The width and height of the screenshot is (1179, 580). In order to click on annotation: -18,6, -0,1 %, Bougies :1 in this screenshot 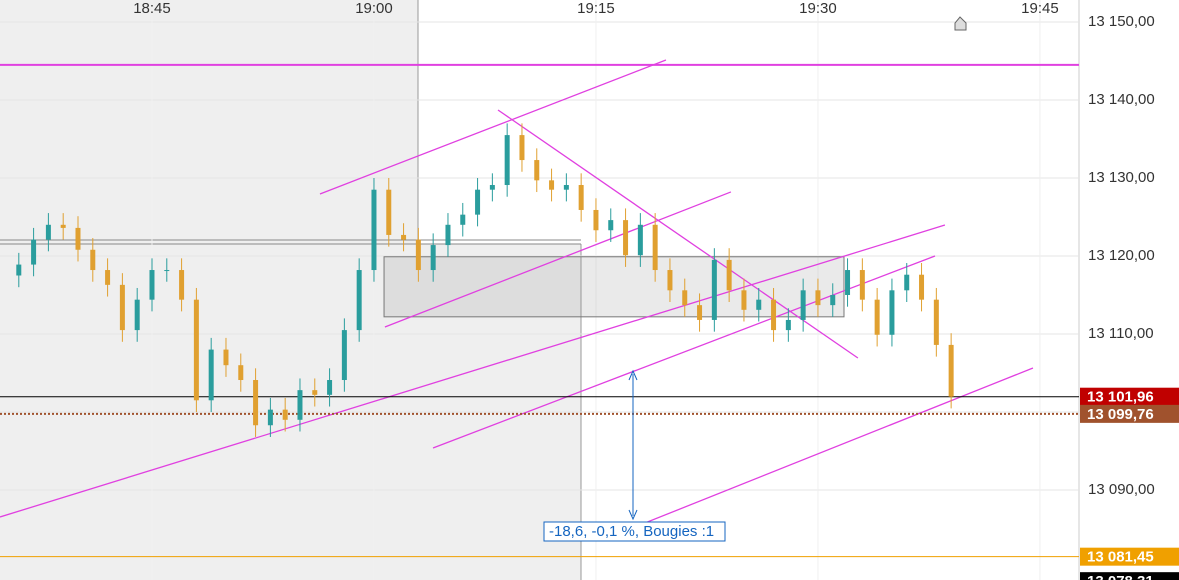, I will do `click(631, 531)`.